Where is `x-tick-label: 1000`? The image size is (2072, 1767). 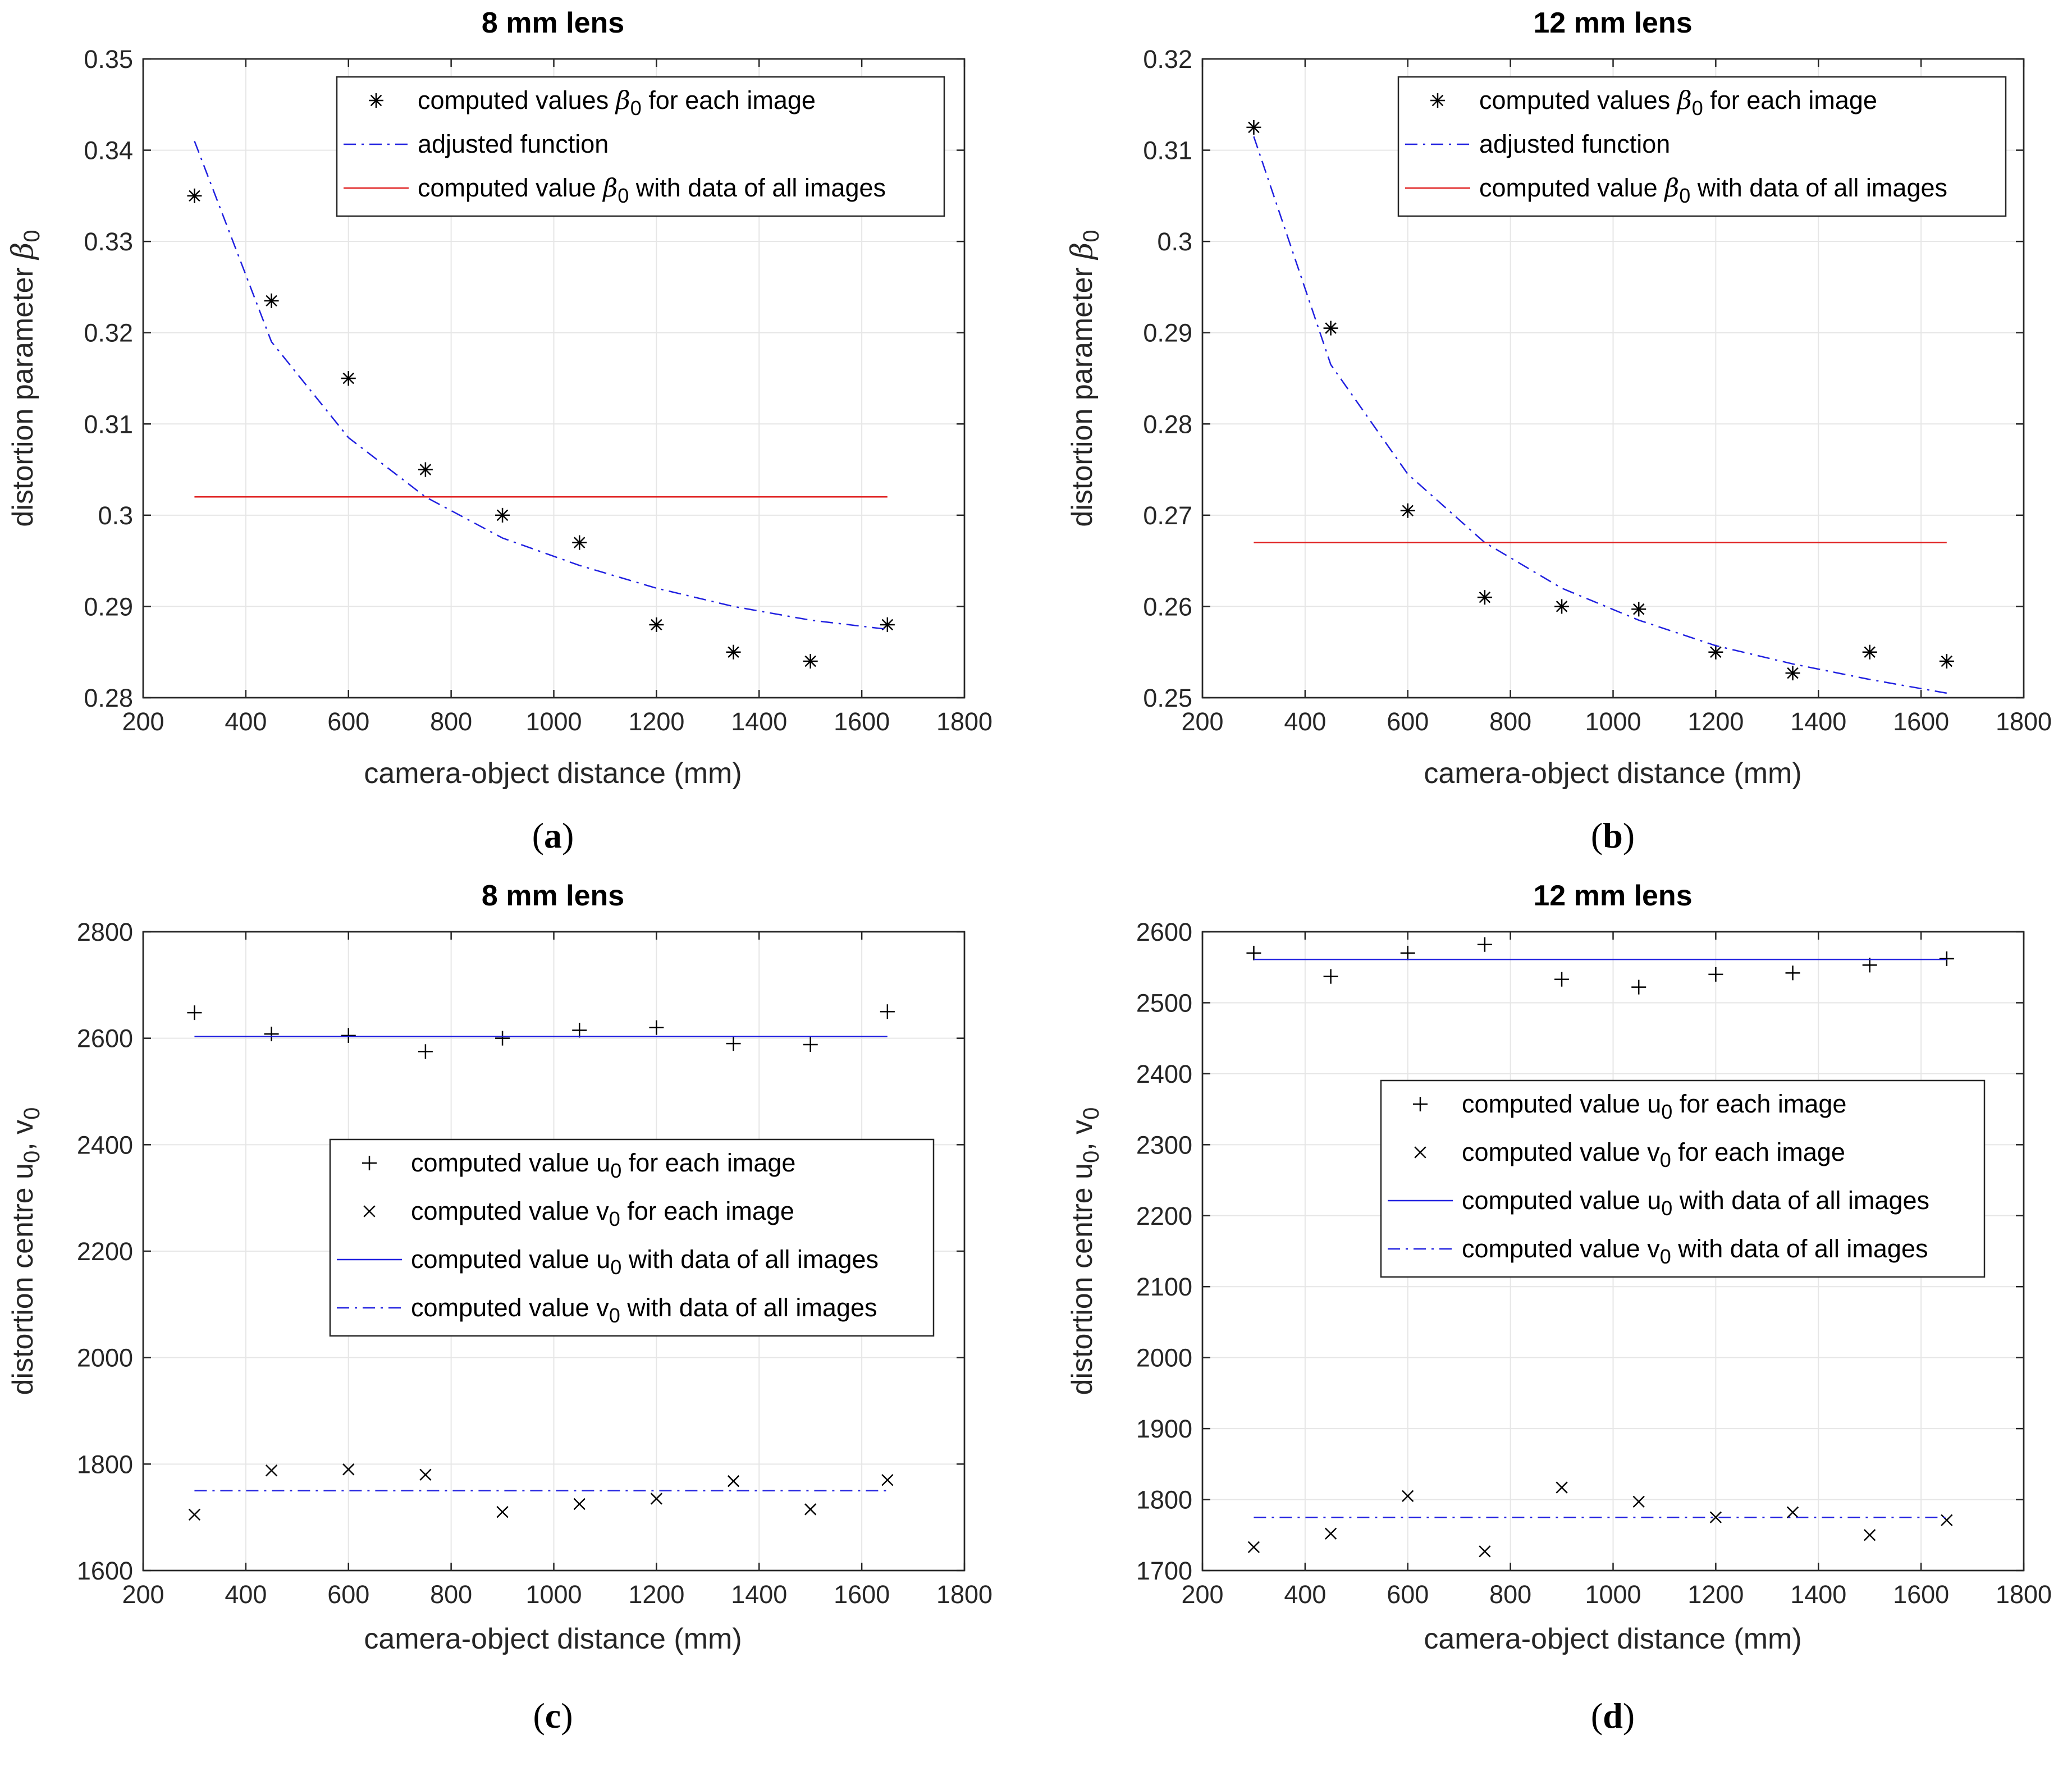 x-tick-label: 1000 is located at coordinates (554, 1594).